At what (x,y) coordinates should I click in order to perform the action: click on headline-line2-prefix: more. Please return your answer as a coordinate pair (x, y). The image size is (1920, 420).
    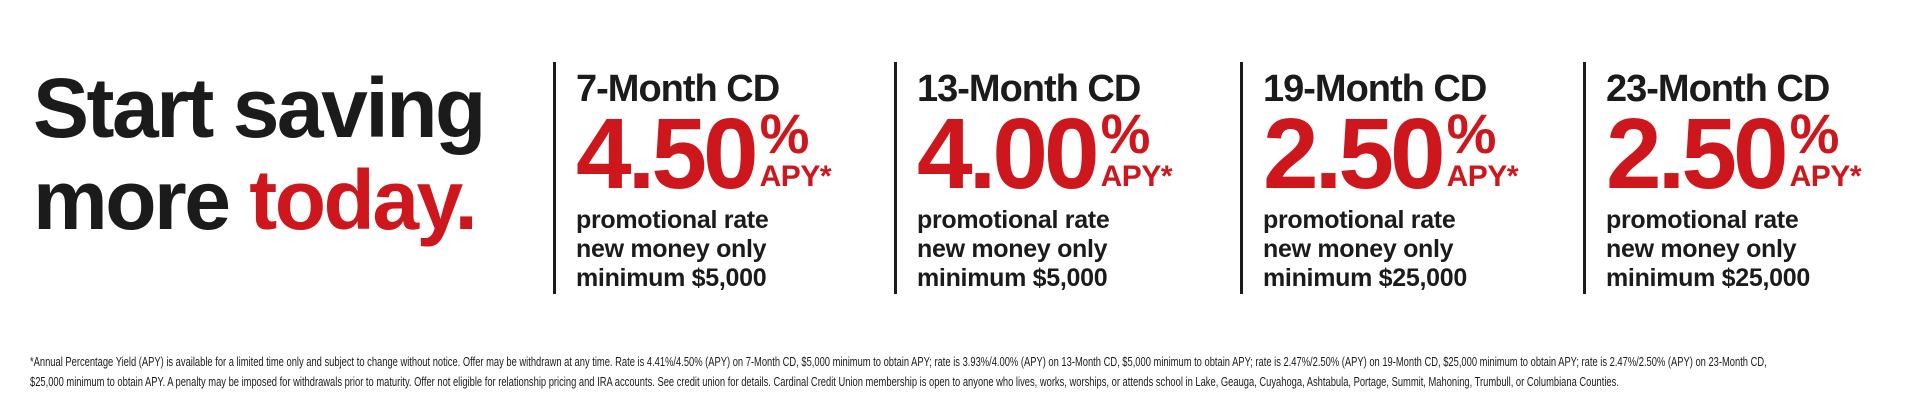
    Looking at the image, I should click on (141, 199).